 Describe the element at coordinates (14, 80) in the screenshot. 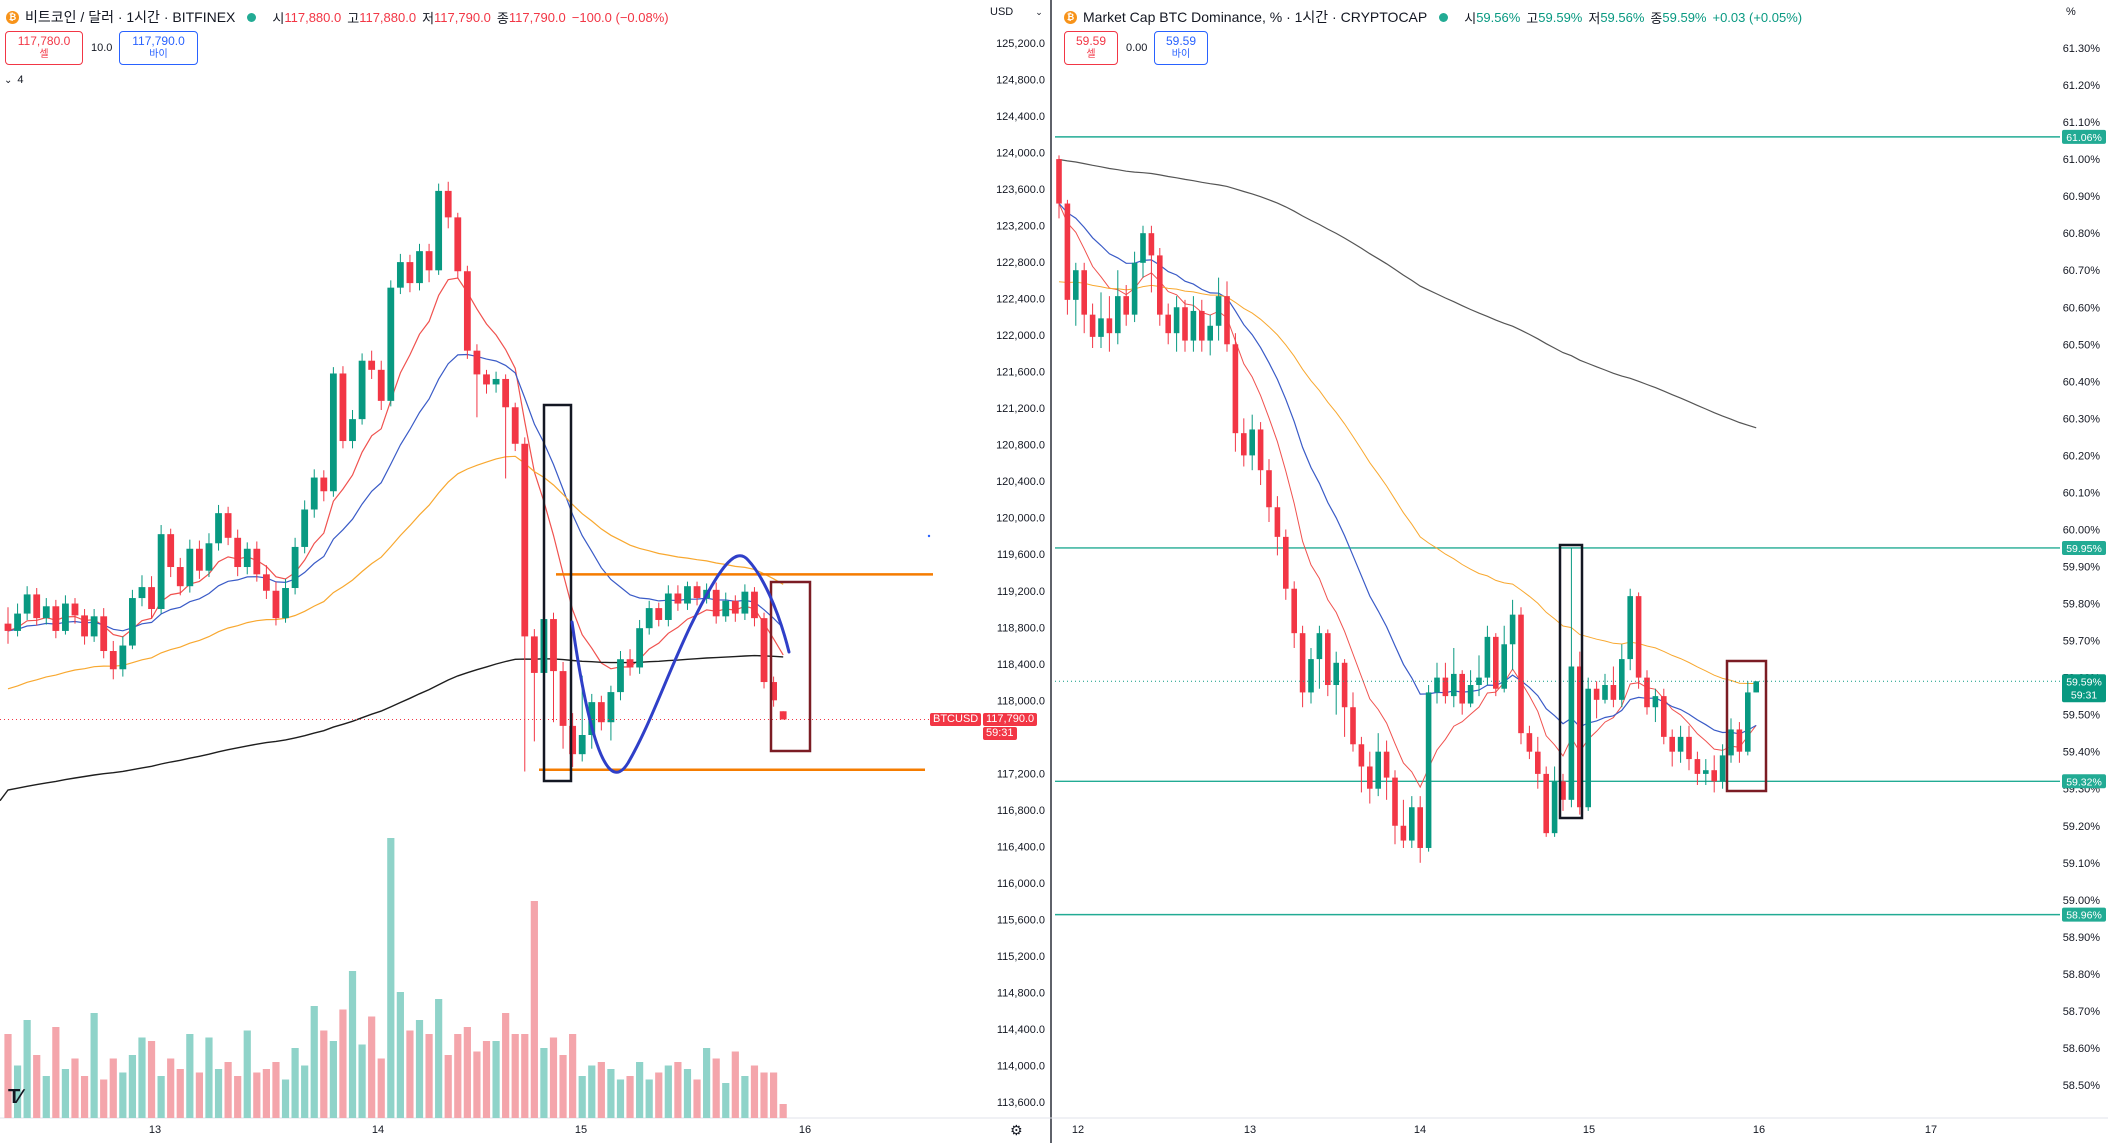

I see `indicator-toggle: ⌄ 4` at that location.